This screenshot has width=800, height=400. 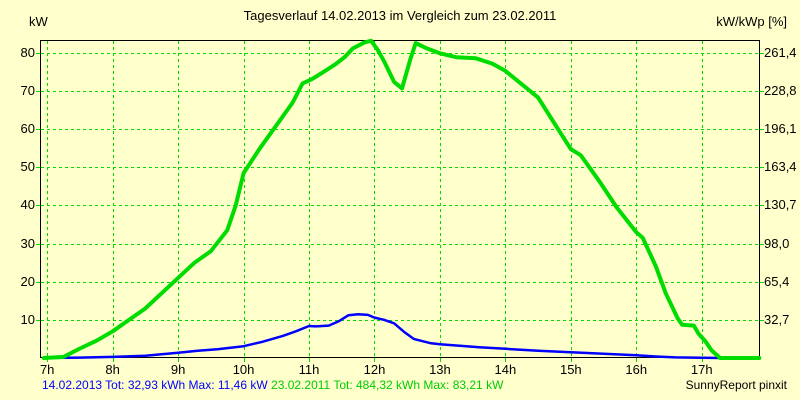 I want to click on y-axis-tick-label-left: 10, so click(x=27, y=319).